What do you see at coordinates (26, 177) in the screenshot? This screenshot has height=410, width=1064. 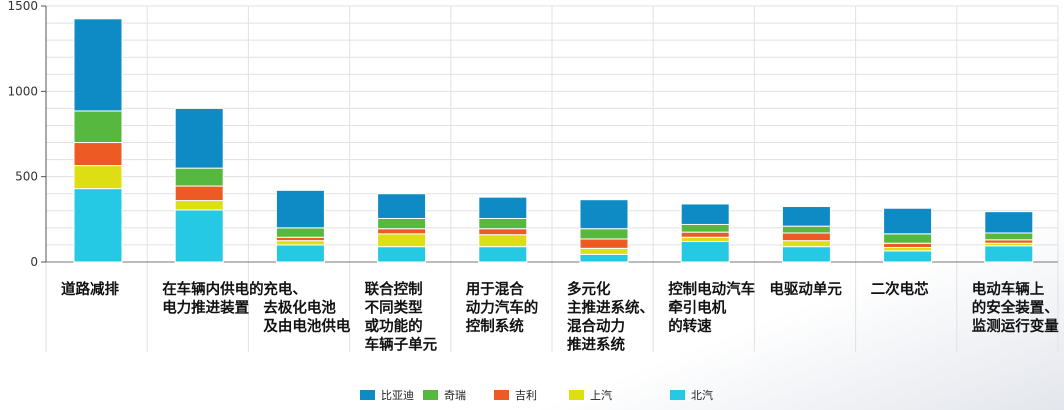 I see `y-tick-label: 500` at bounding box center [26, 177].